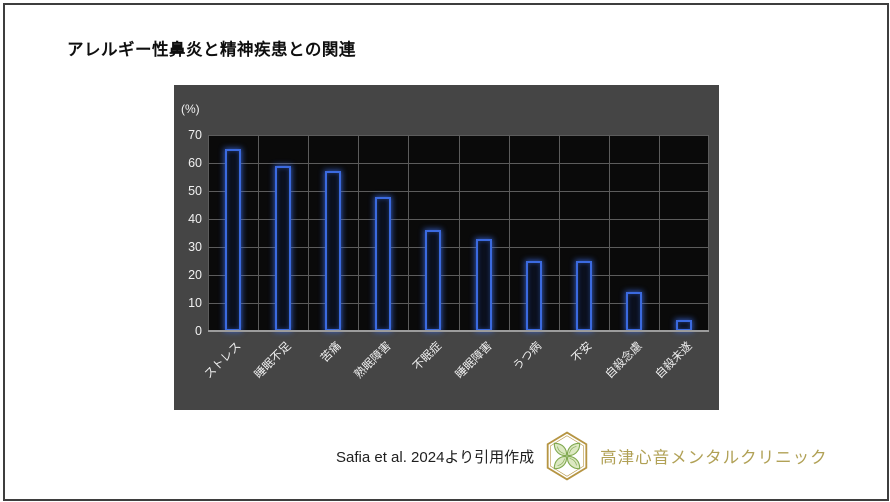 The height and width of the screenshot is (502, 890). Describe the element at coordinates (674, 361) in the screenshot. I see `x-category-label: 自殺未遂` at that location.